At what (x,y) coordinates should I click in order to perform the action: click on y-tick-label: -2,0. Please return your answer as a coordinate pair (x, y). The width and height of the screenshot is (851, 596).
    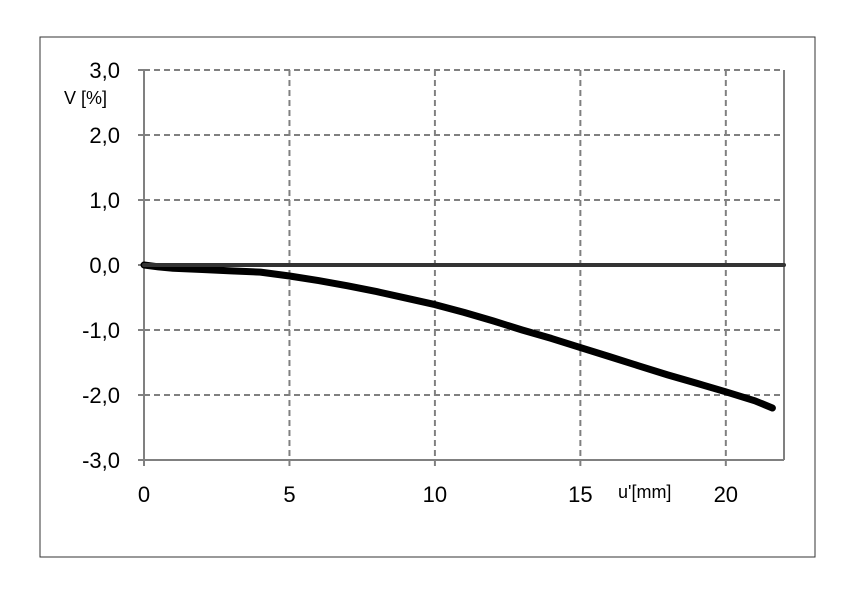
    Looking at the image, I should click on (101, 395).